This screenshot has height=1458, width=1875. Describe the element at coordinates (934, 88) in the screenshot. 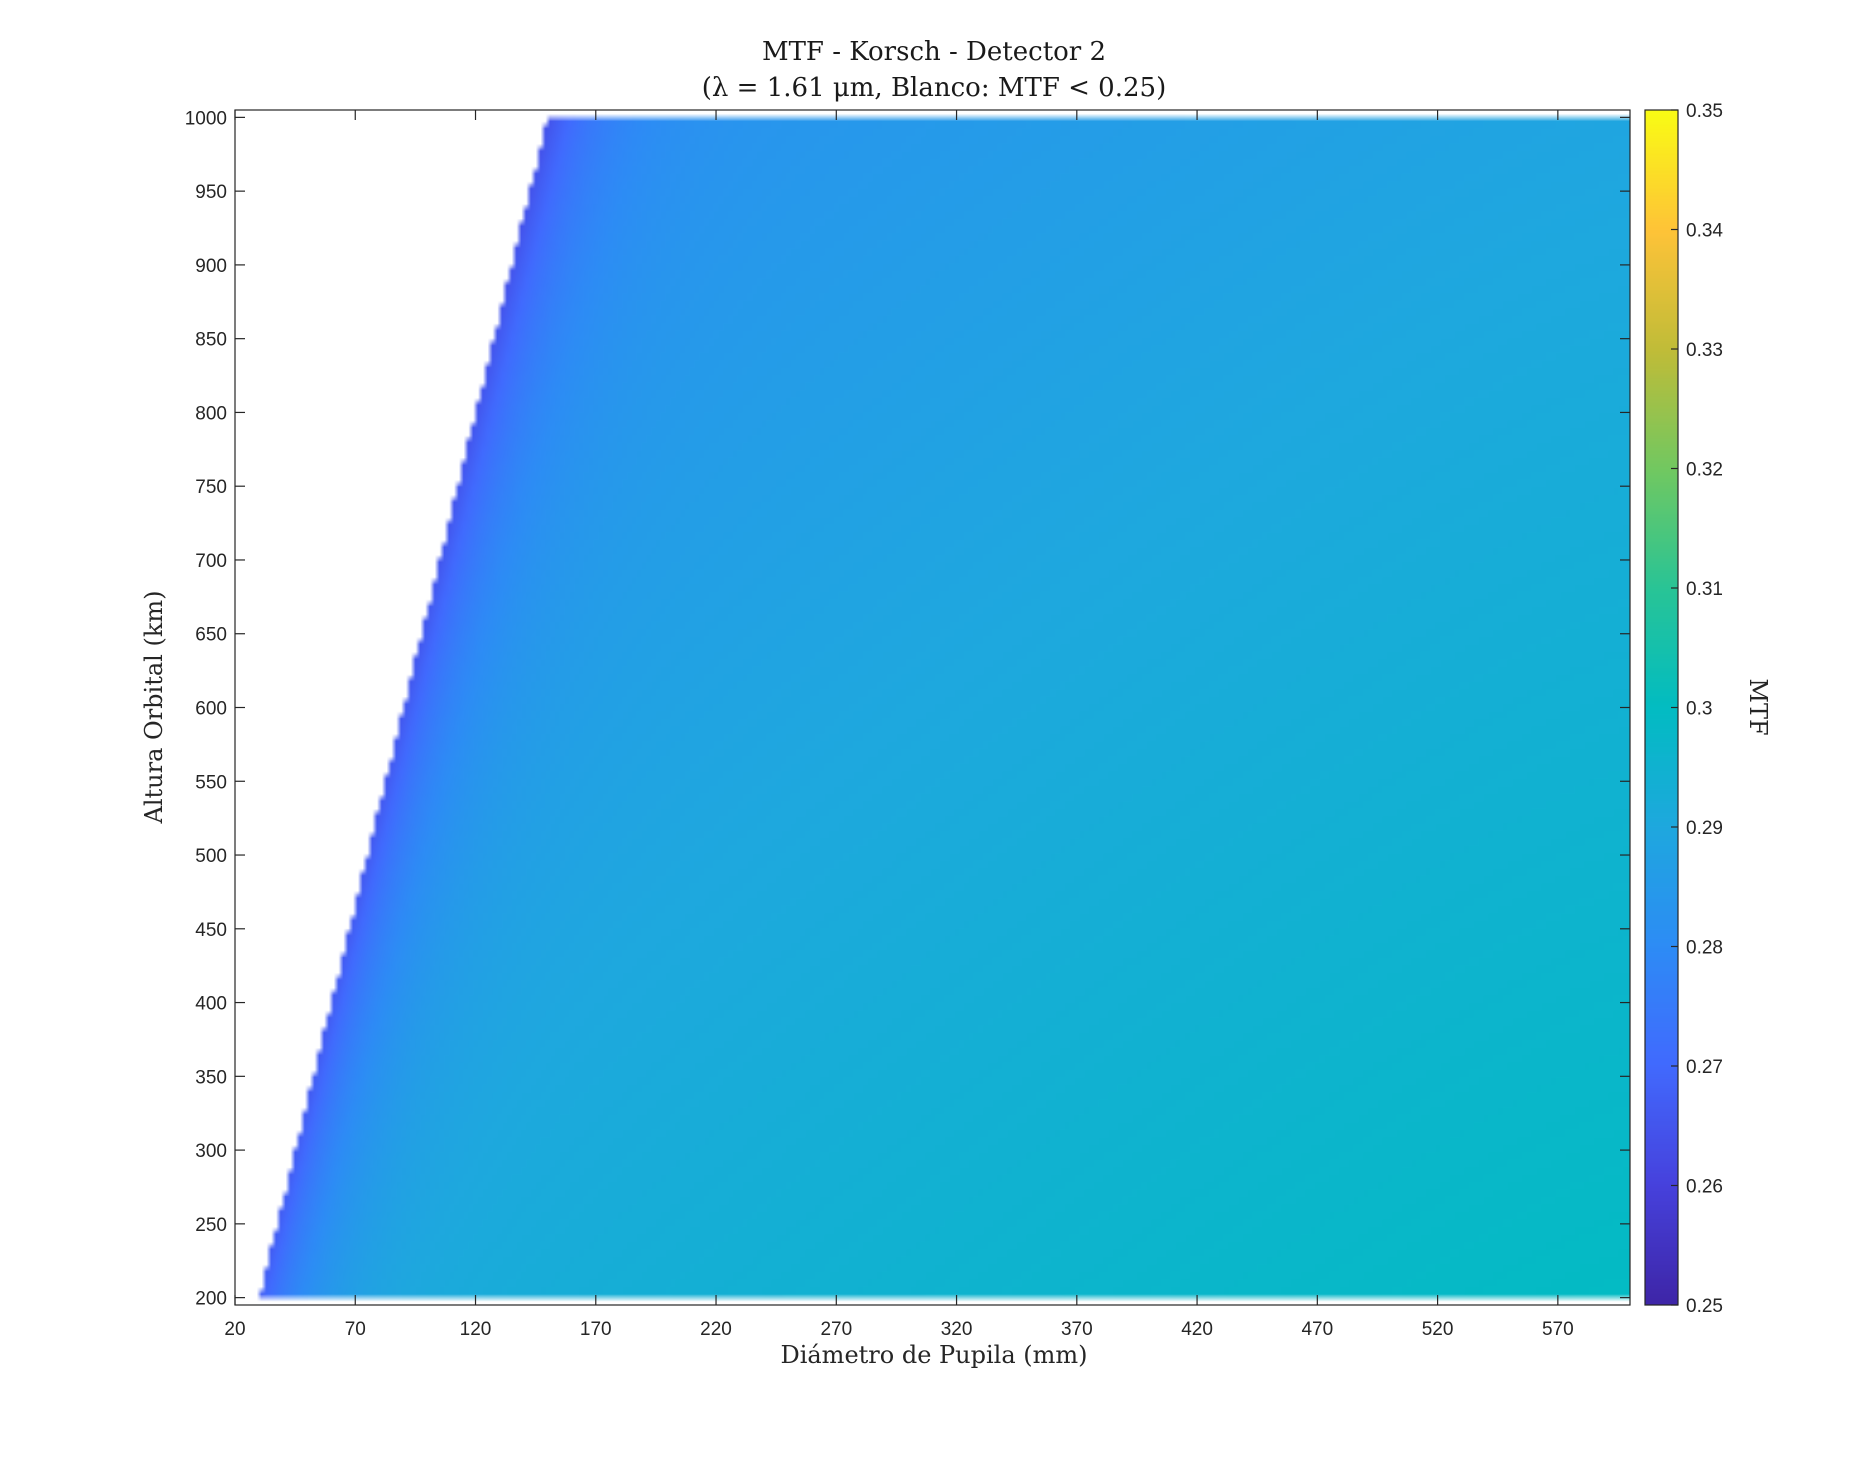

I see `chart-subtitle: (λ = 1.61 μm, Blanco: MTF < 0.25)` at that location.